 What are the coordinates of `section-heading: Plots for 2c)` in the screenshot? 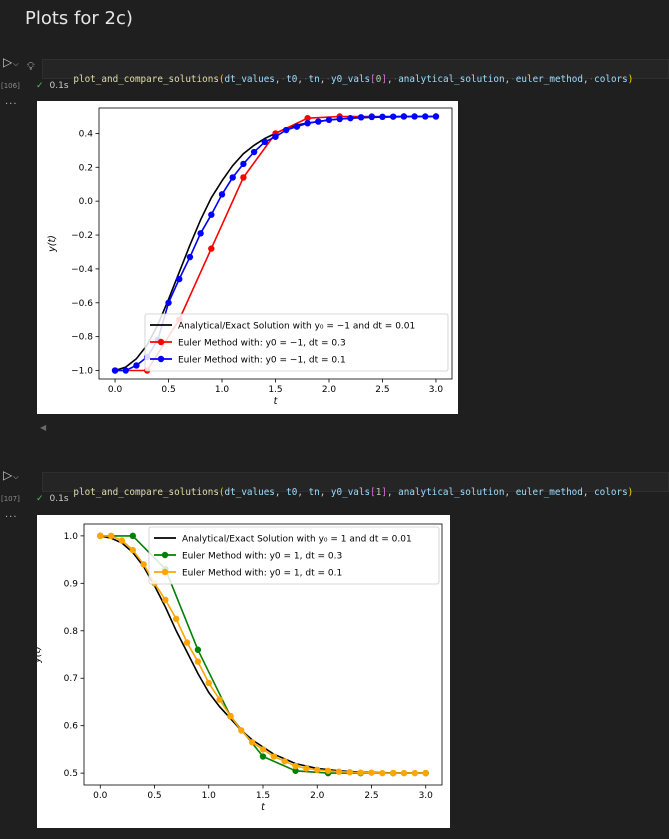 It's located at (79, 18).